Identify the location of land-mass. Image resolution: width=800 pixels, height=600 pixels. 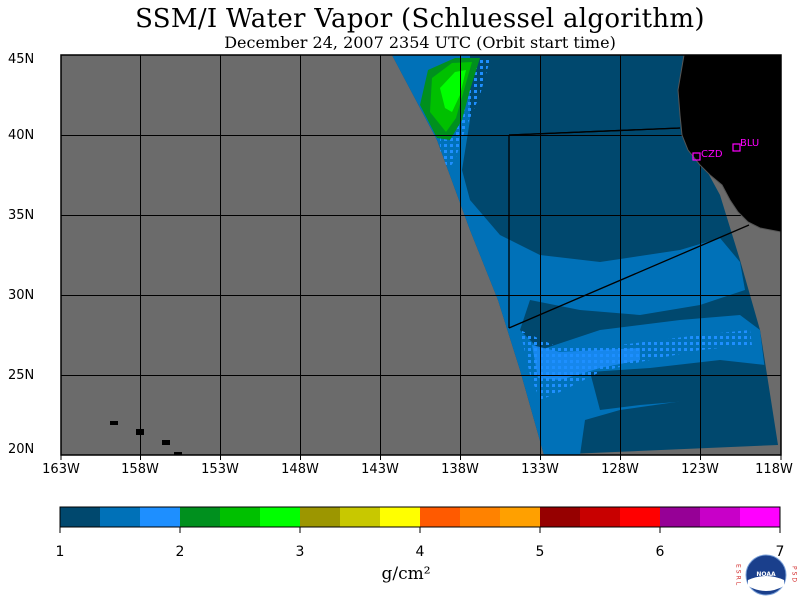
(729, 143).